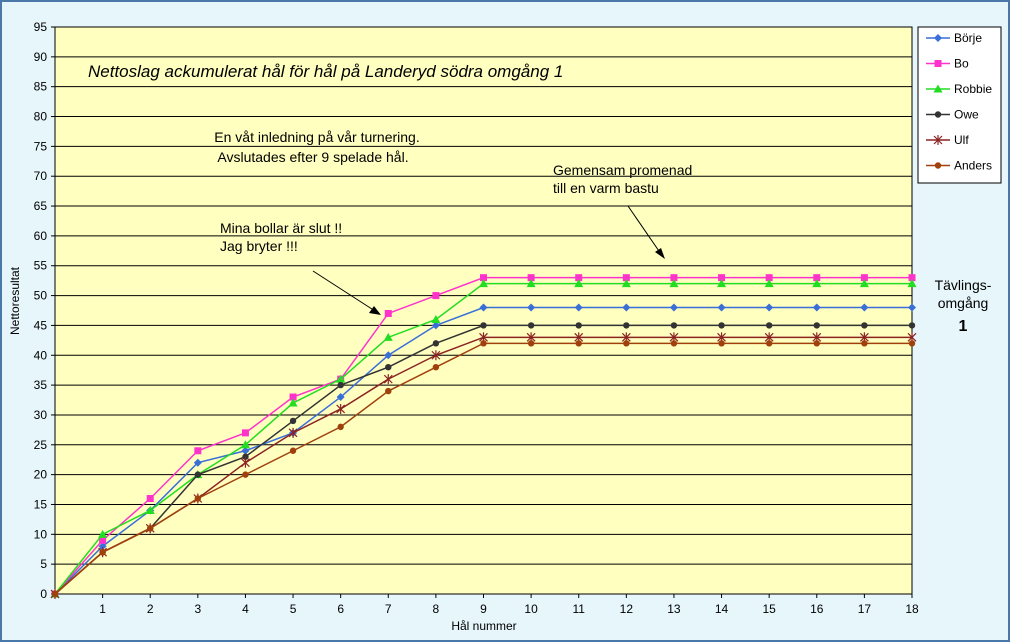 This screenshot has width=1010, height=642. Describe the element at coordinates (674, 609) in the screenshot. I see `x-tick-label: 13` at that location.